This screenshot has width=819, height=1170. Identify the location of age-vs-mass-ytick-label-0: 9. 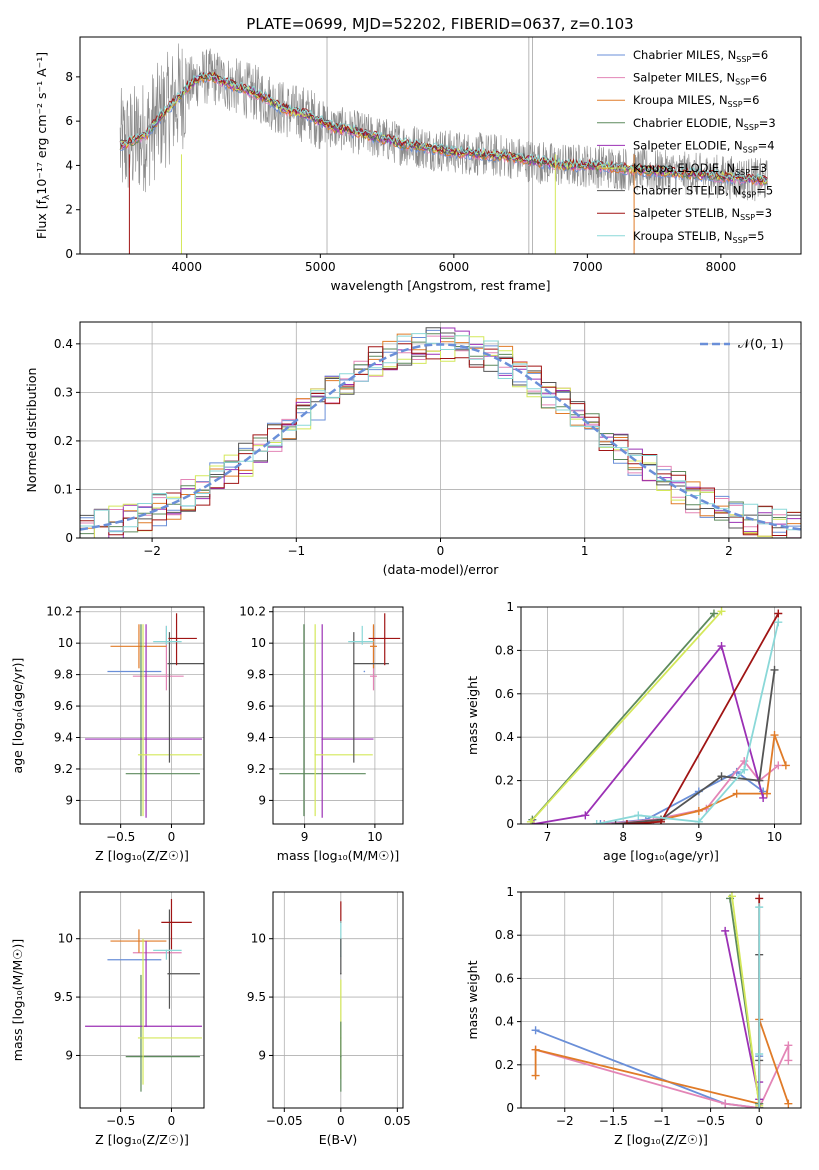
(262, 800).